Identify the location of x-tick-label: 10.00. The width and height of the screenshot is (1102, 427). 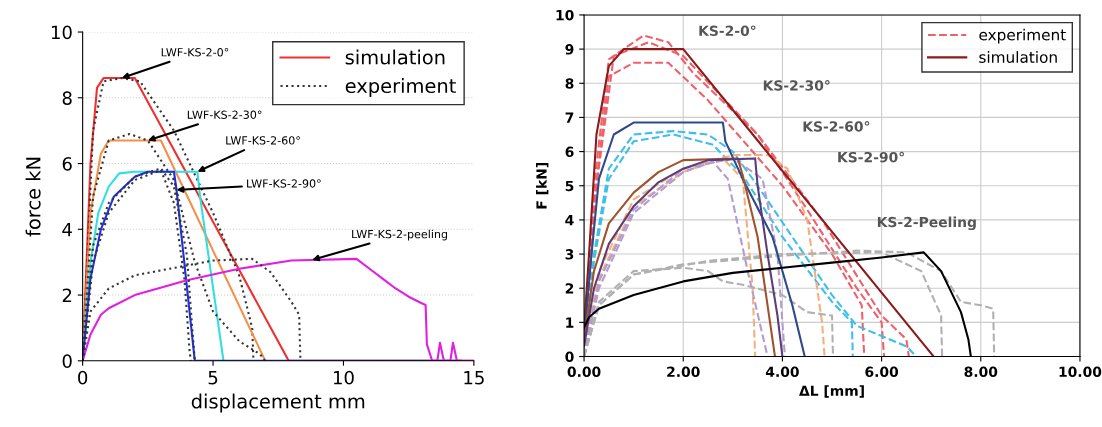
(1080, 372).